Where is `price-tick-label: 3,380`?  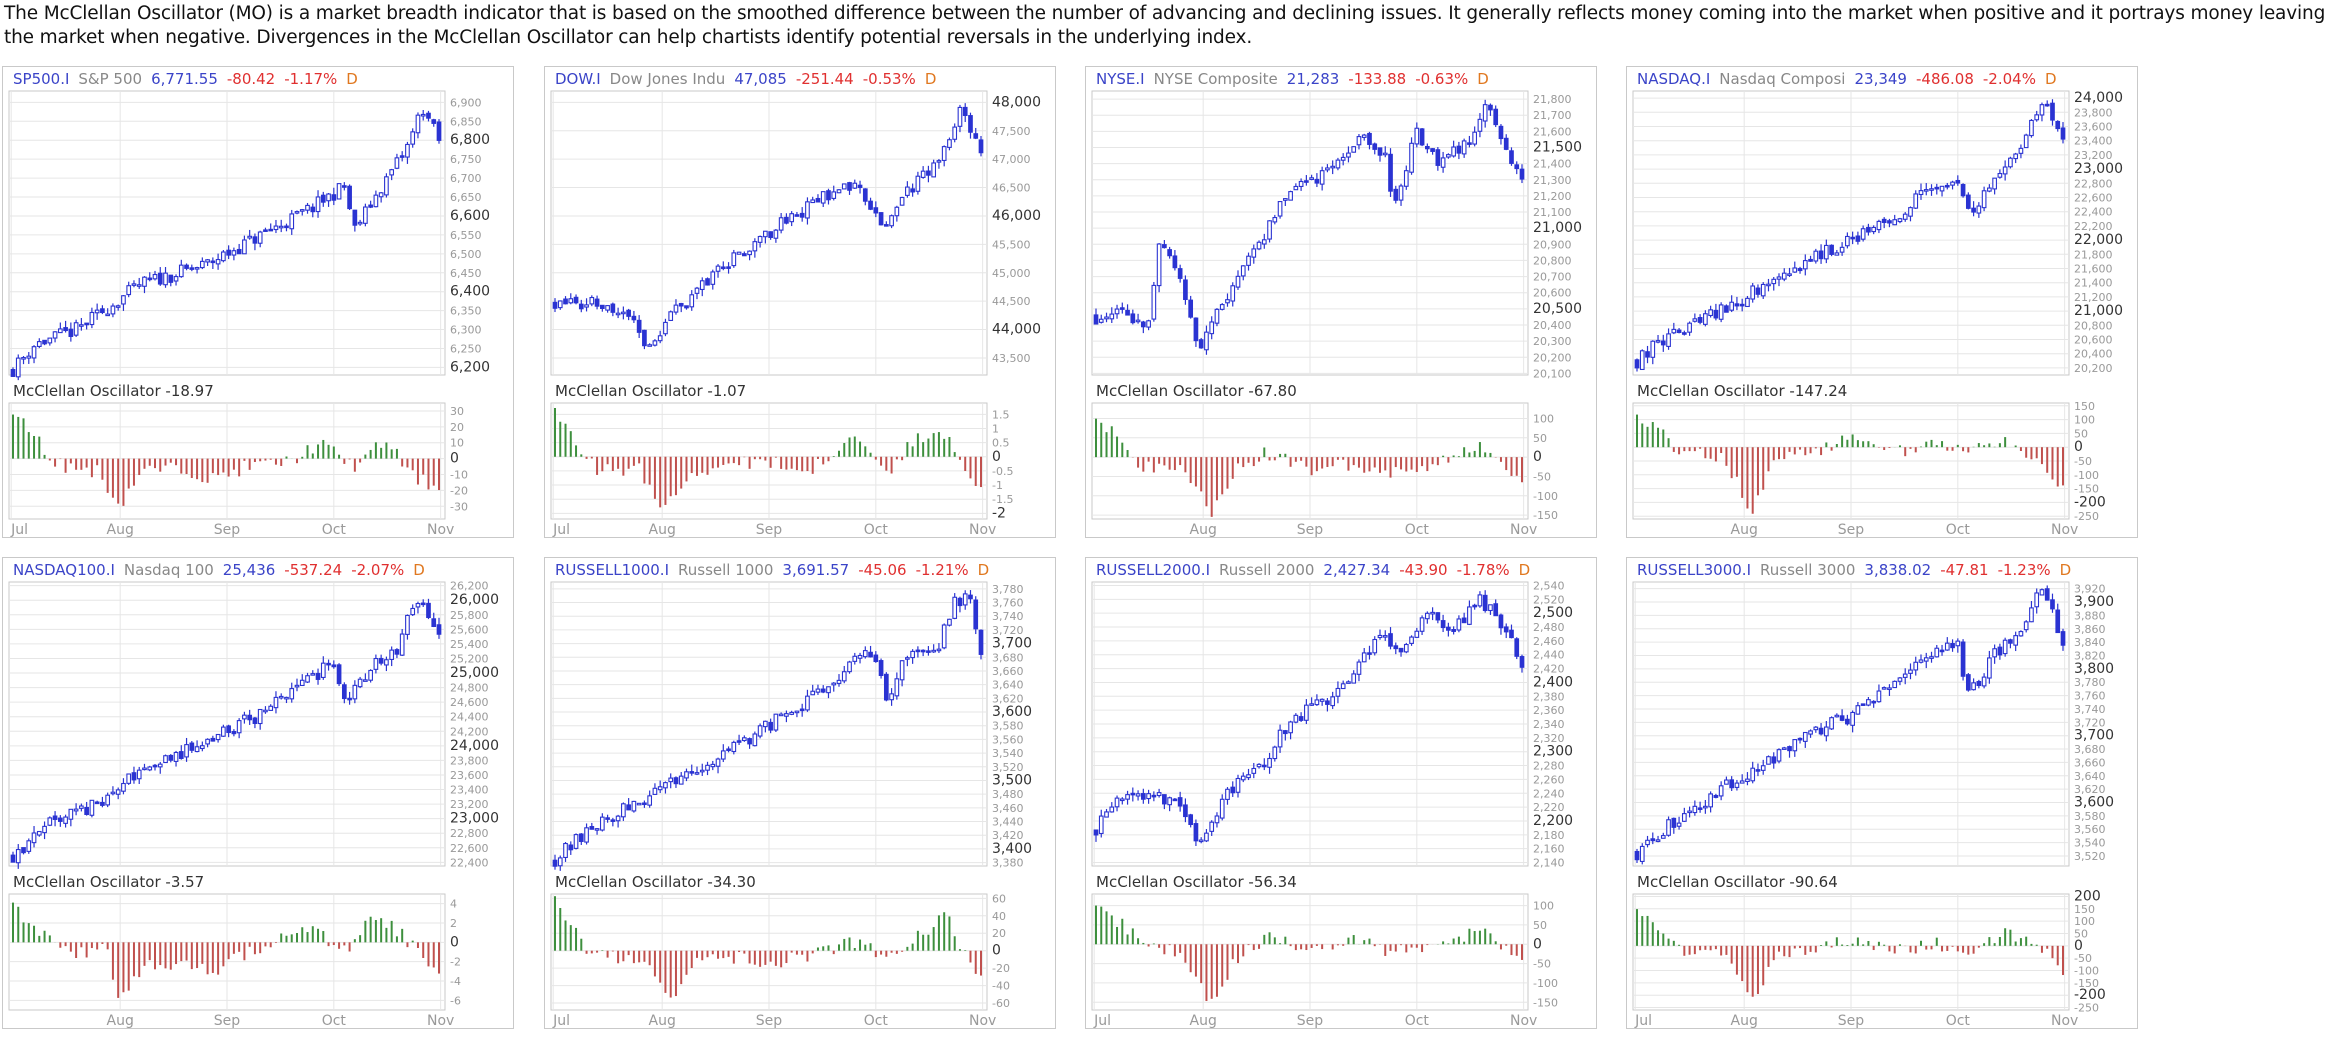 price-tick-label: 3,380 is located at coordinates (1008, 863).